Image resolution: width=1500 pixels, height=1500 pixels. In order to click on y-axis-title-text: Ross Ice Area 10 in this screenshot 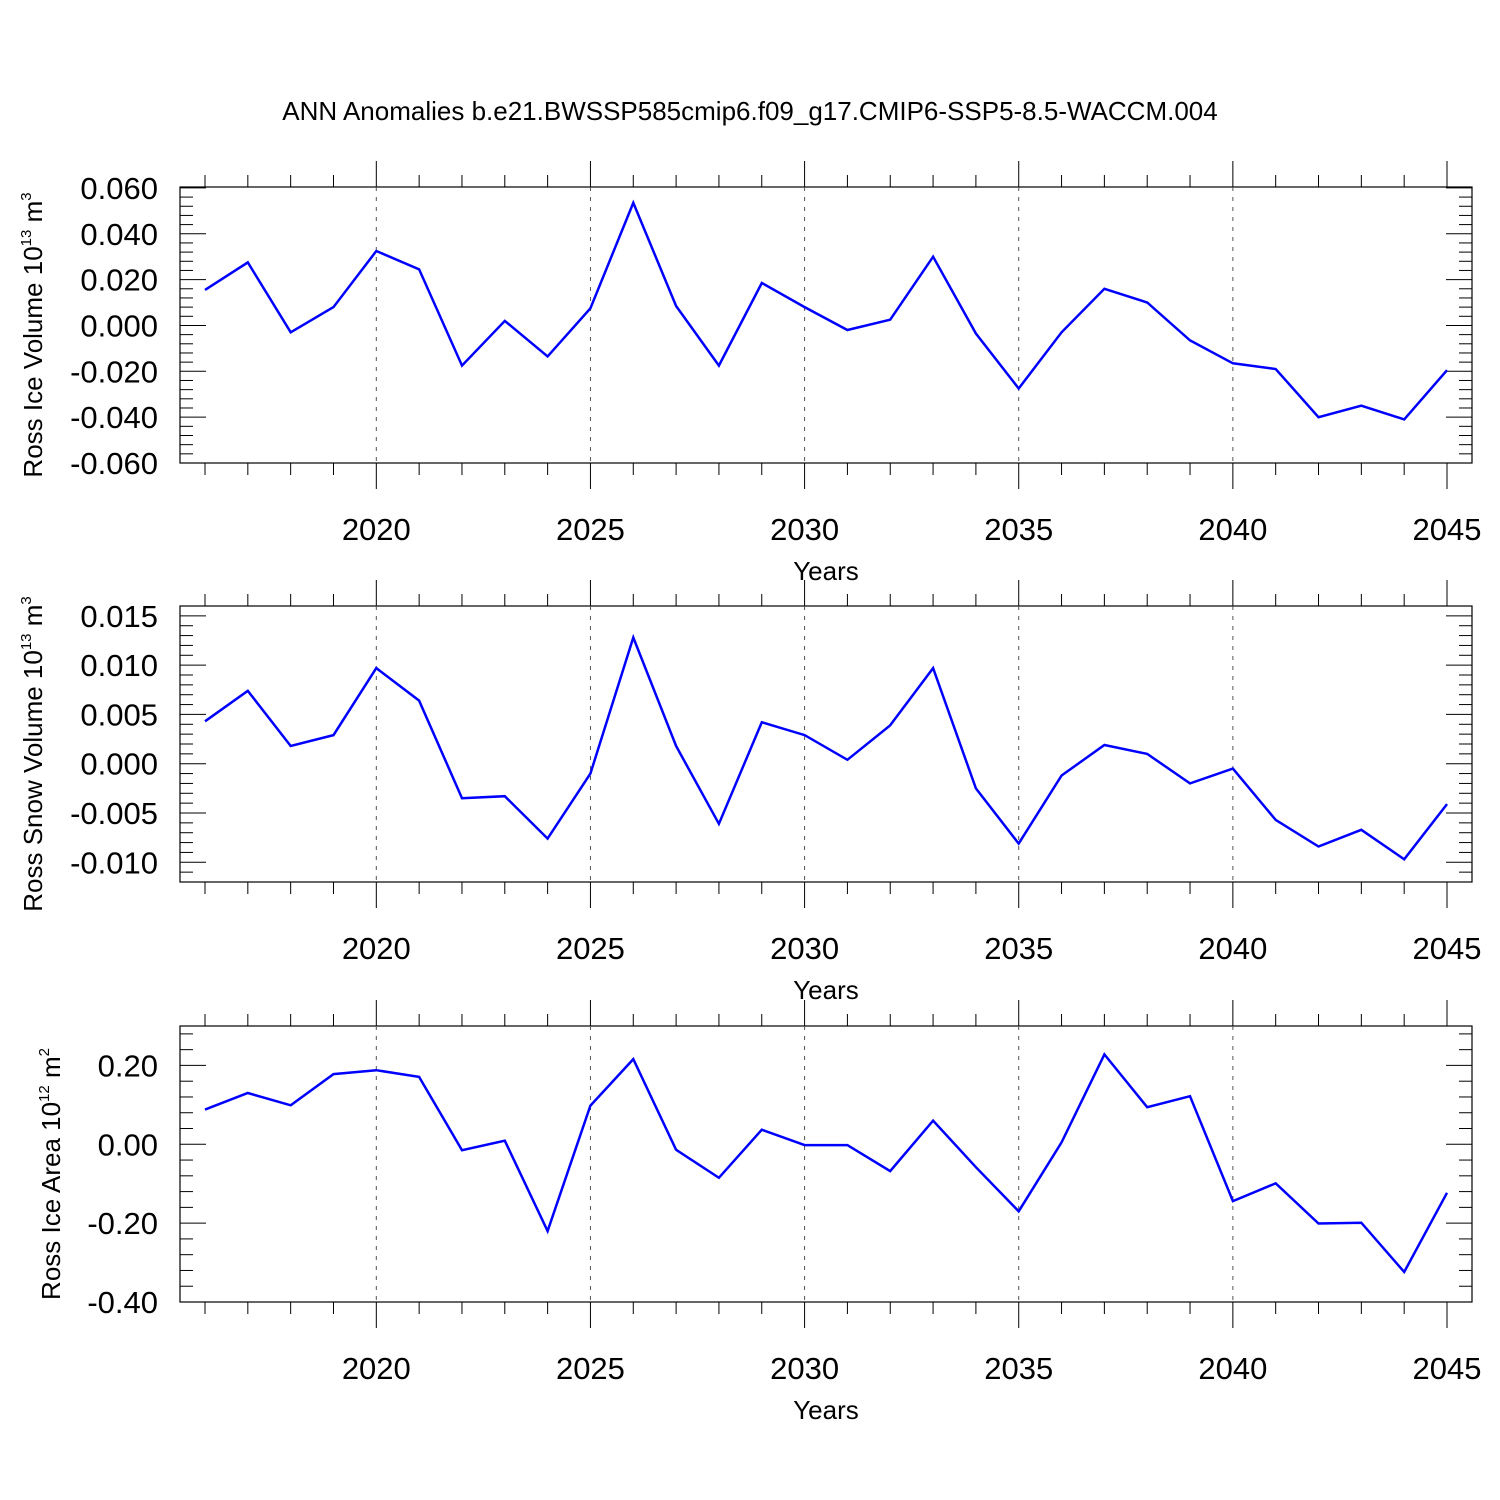, I will do `click(51, 1201)`.